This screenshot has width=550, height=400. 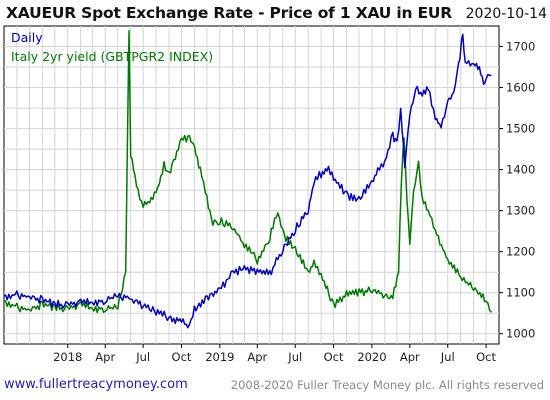 I want to click on legend-italy-2yr-yield: Italy 2yr yield (GBTPGR2 INDEX), so click(x=112, y=56).